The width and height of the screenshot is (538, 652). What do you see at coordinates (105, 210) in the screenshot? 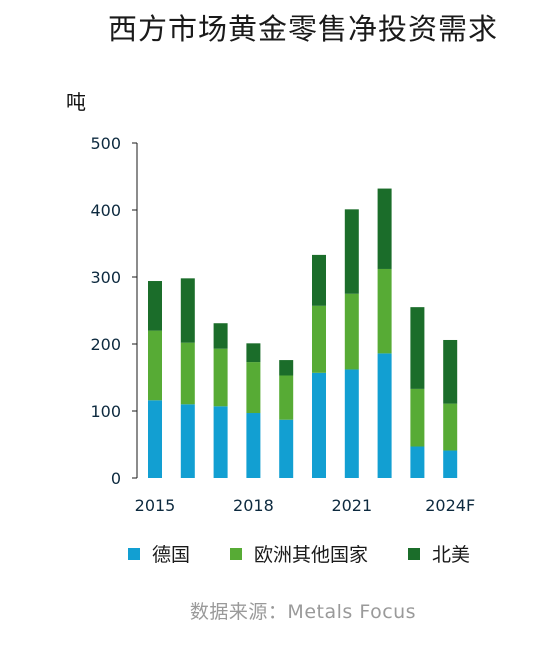
I see `y-tick-label: 400` at bounding box center [105, 210].